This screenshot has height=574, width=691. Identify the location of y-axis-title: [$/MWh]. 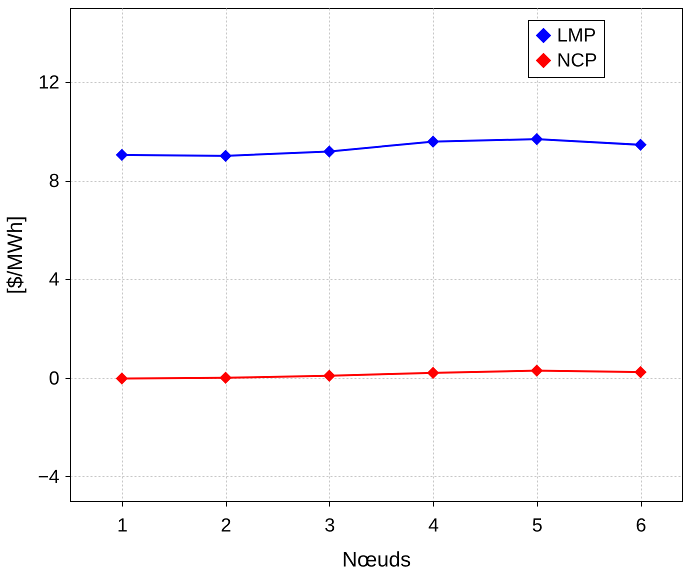
(15, 255).